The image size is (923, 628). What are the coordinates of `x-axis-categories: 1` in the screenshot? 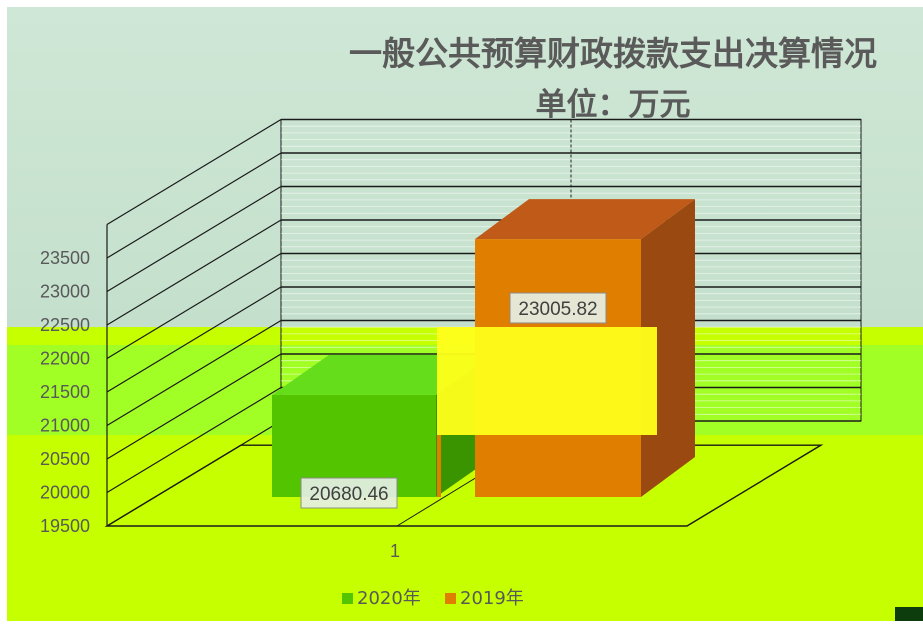 It's located at (395, 551).